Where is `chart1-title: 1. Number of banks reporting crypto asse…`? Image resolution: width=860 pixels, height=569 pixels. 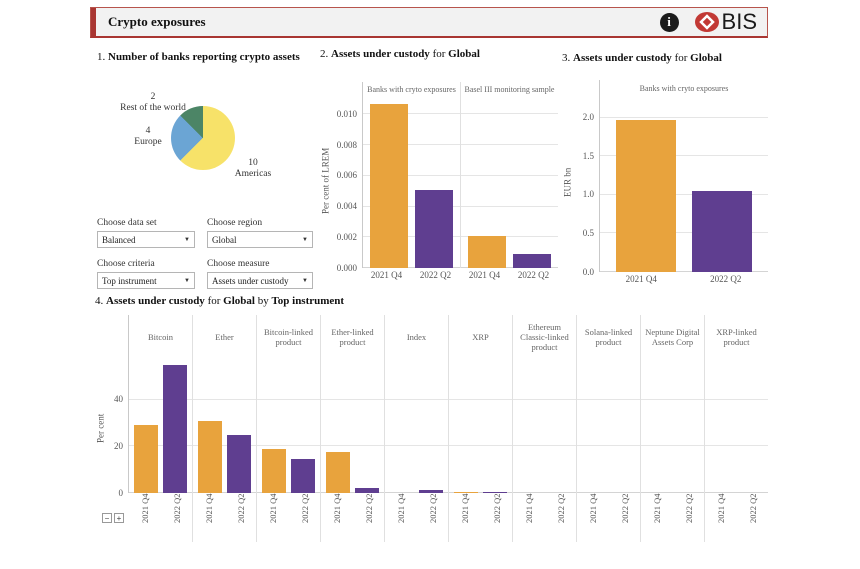 chart1-title: 1. Number of banks reporting crypto asse… is located at coordinates (198, 57).